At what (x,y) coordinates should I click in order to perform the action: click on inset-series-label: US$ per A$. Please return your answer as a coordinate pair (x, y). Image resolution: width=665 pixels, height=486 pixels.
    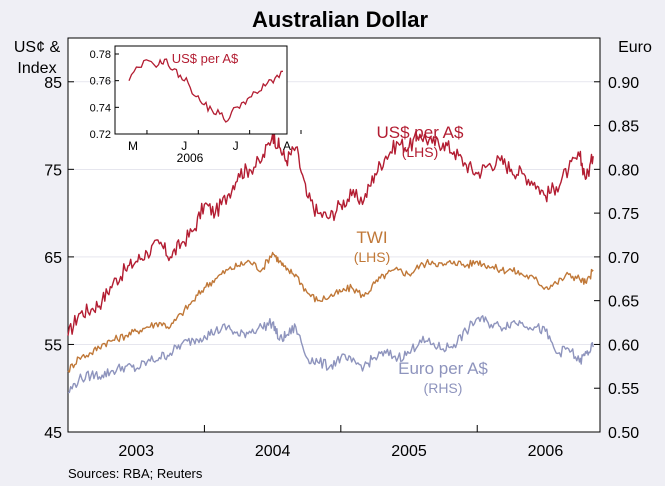
    Looking at the image, I should click on (205, 58).